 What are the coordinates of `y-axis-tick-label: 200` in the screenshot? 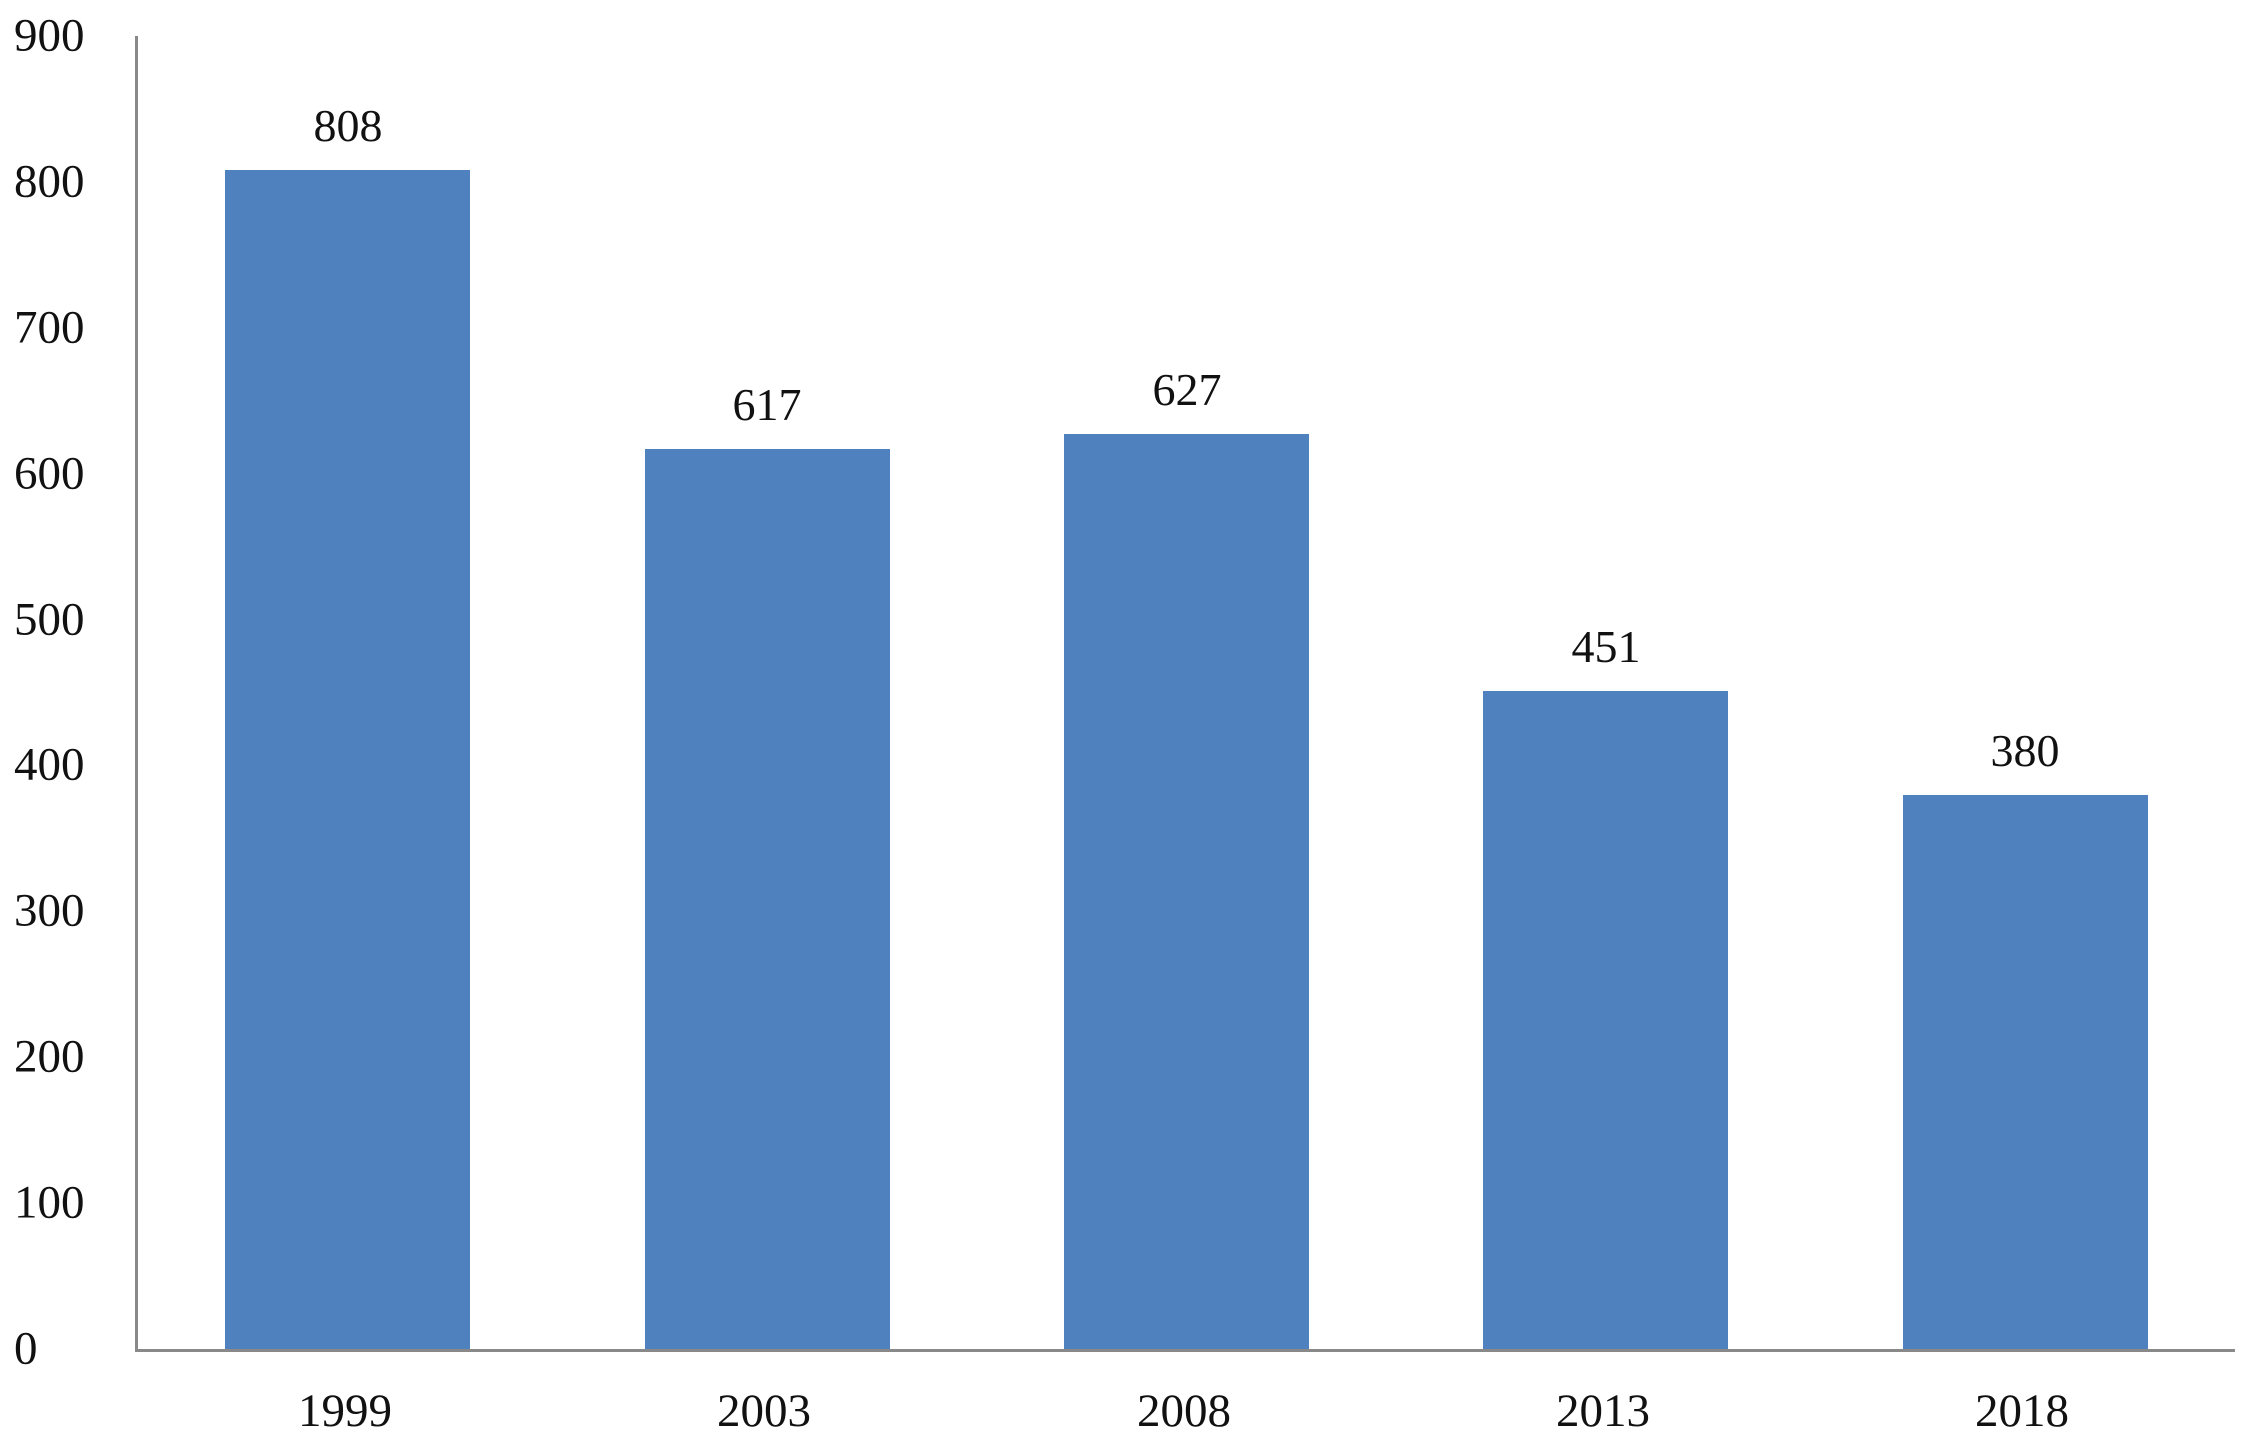 It's located at (49, 1056).